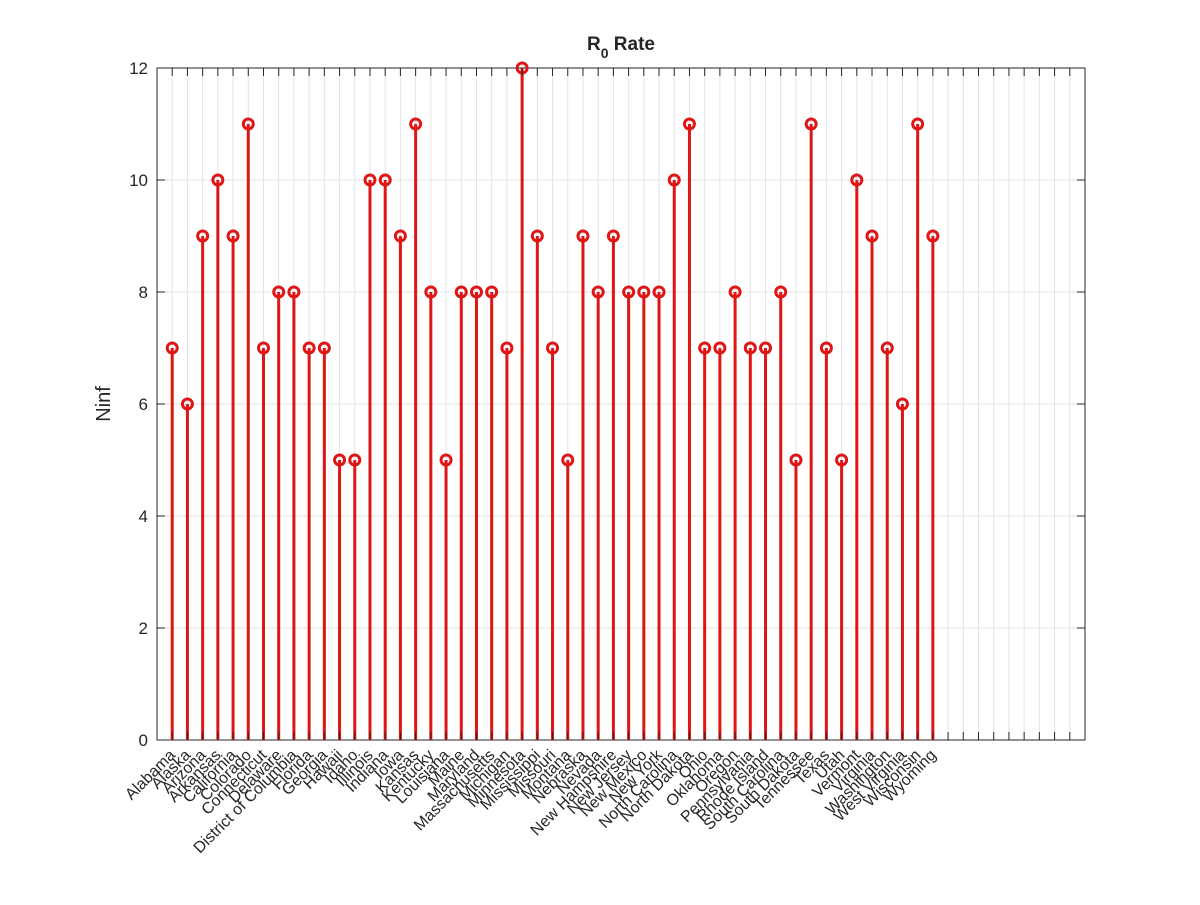  Describe the element at coordinates (143, 628) in the screenshot. I see `y-tick-label: 2` at that location.